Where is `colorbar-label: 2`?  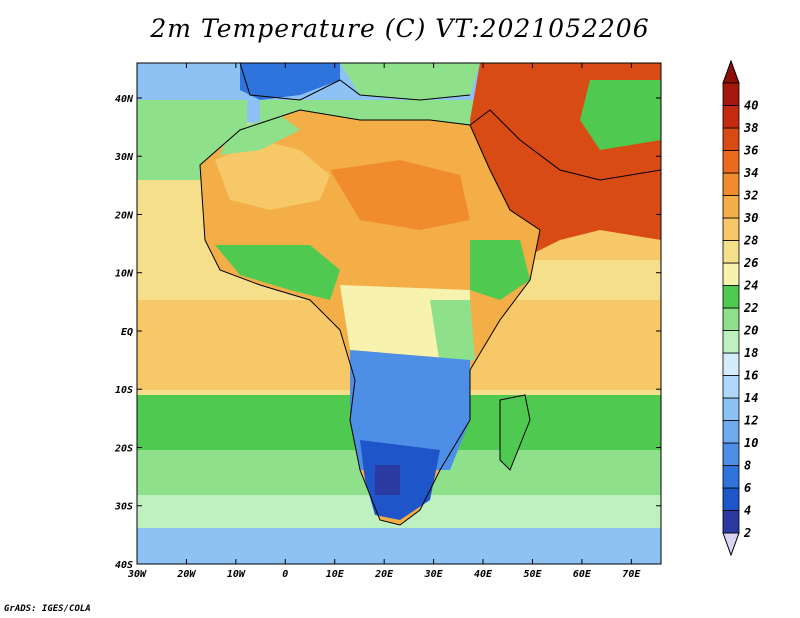
colorbar-label: 2 is located at coordinates (747, 533).